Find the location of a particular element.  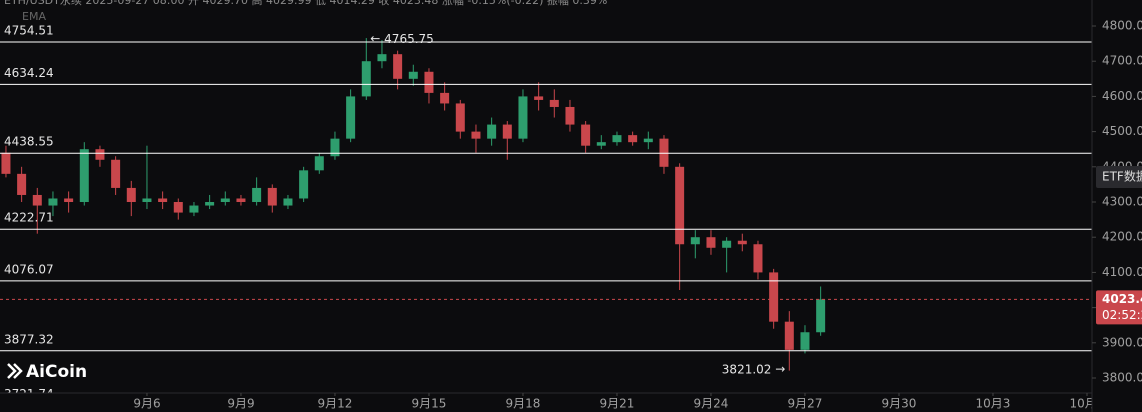

level-label: 4438.55 is located at coordinates (29, 142).